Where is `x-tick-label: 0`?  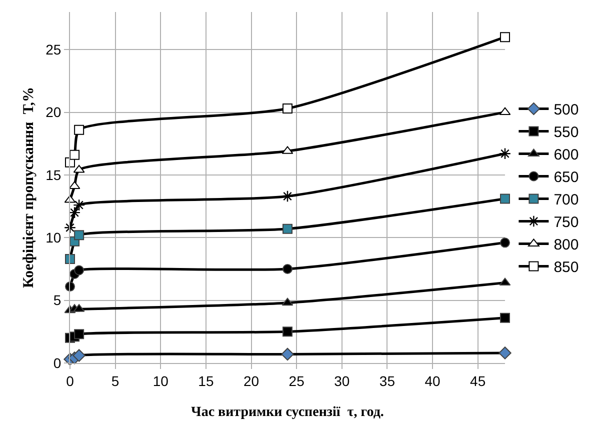 x-tick-label: 0 is located at coordinates (70, 380).